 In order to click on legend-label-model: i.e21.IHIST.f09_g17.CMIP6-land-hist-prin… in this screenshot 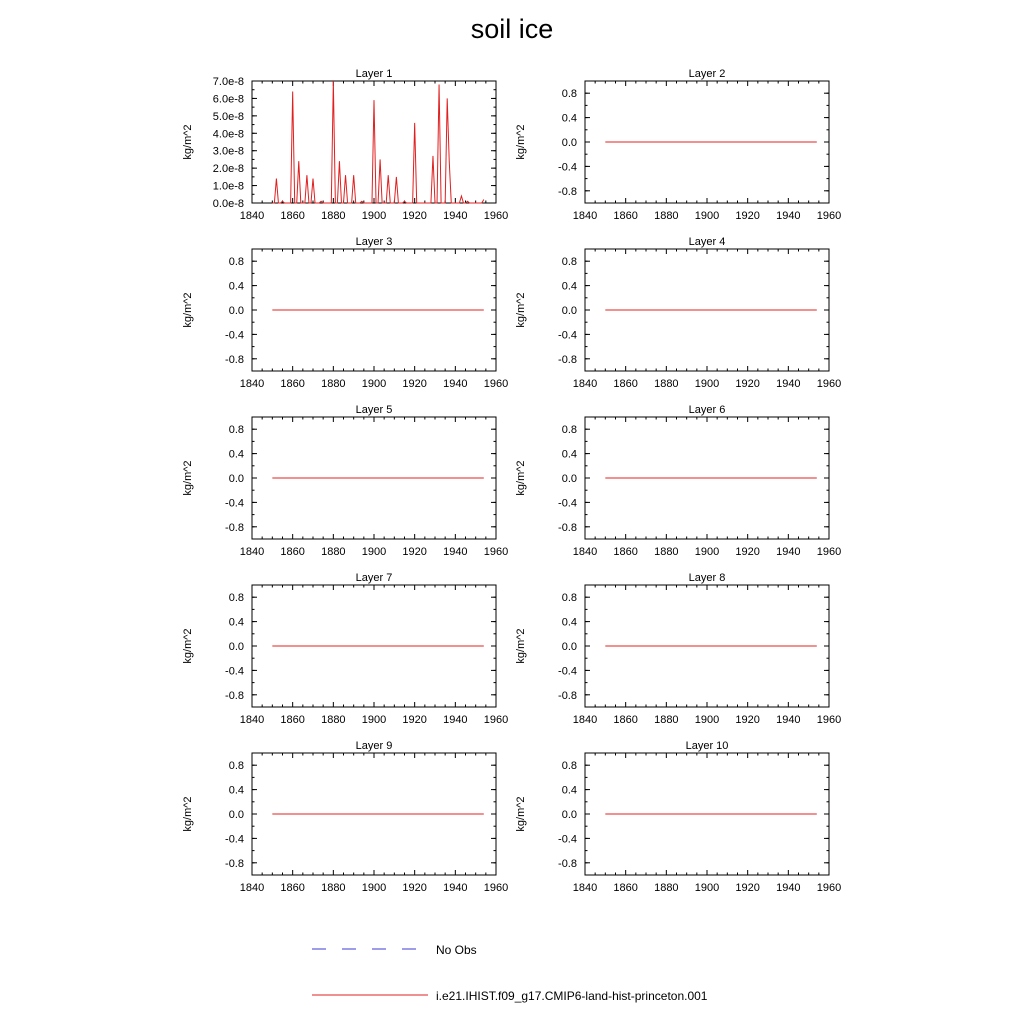, I will do `click(572, 996)`.